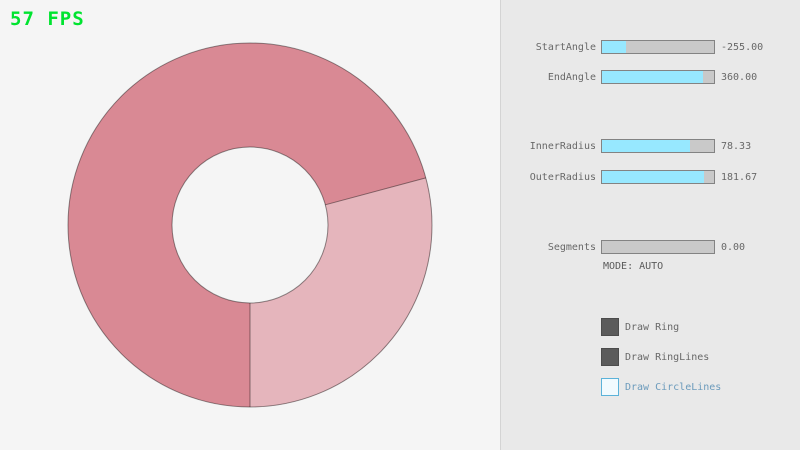 The height and width of the screenshot is (450, 800). What do you see at coordinates (47, 19) in the screenshot?
I see `fps-counter: 57 FPS` at bounding box center [47, 19].